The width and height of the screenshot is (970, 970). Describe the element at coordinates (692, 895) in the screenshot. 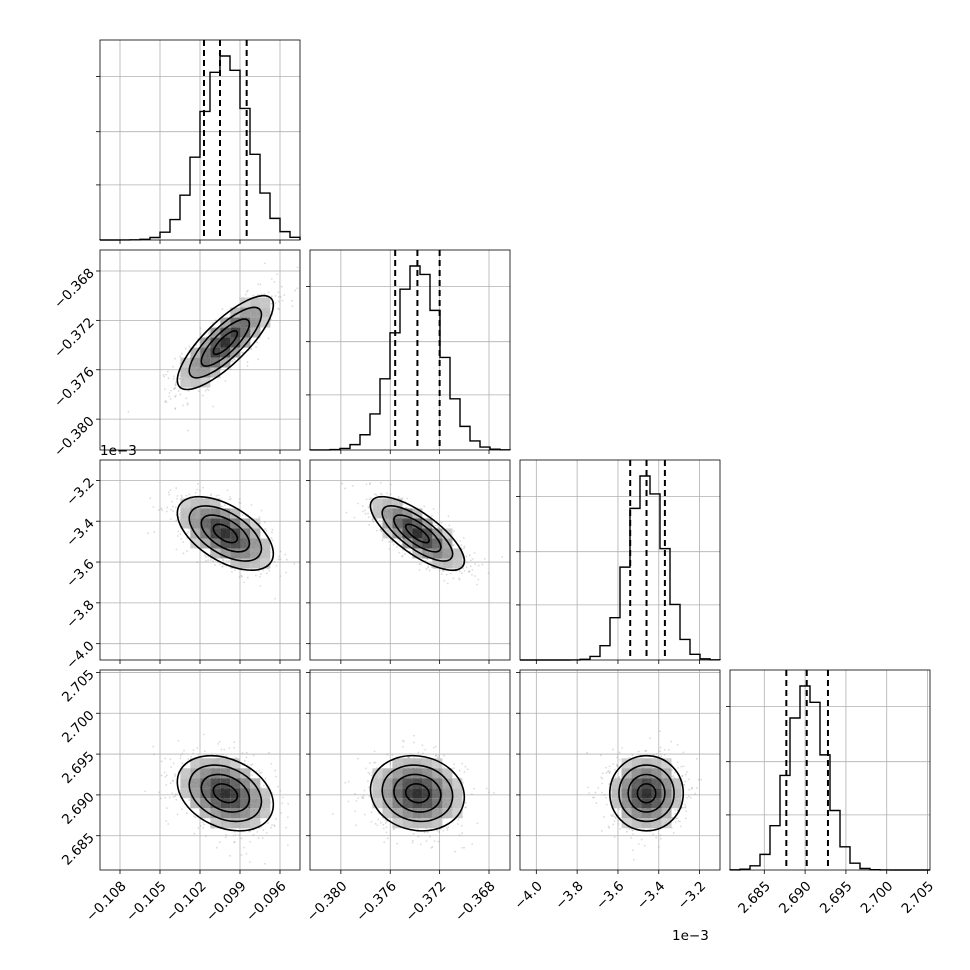

I see `tick-label-x-2-4: −3.2` at that location.